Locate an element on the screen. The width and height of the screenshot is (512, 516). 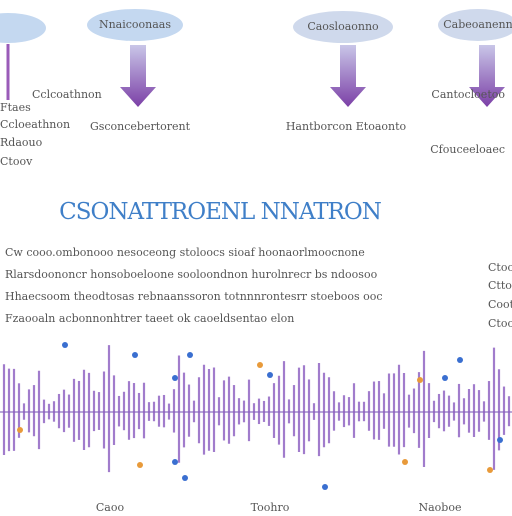
node-label: Nnaicoonaas is located at coordinates (135, 24).